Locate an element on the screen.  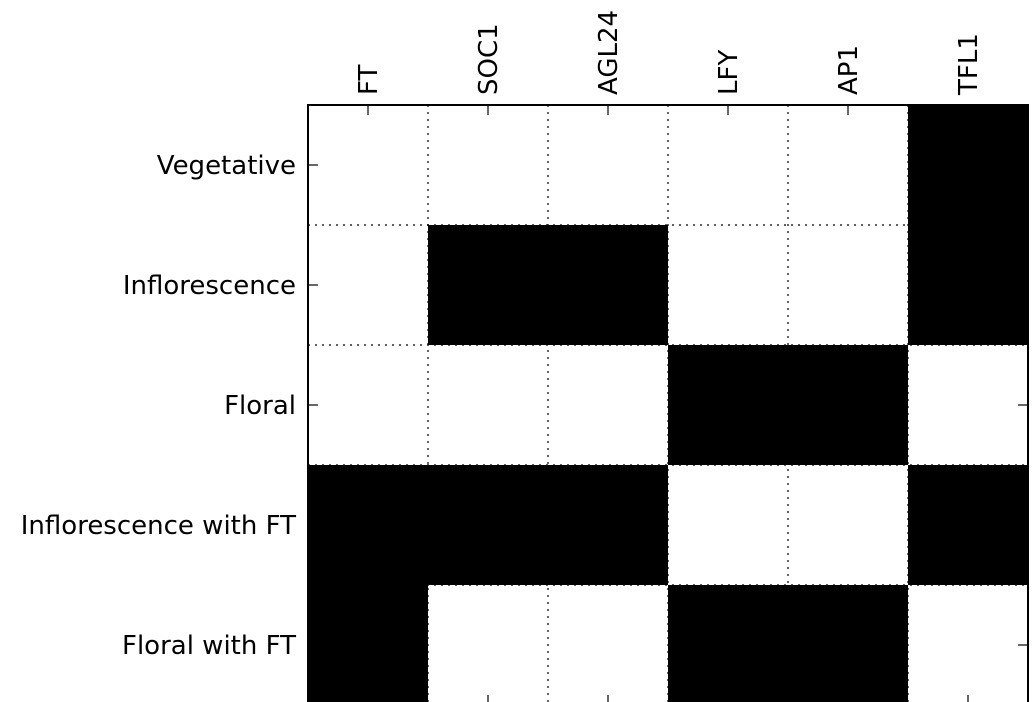
x-tick-label-5: TFL1 is located at coordinates (969, 64).